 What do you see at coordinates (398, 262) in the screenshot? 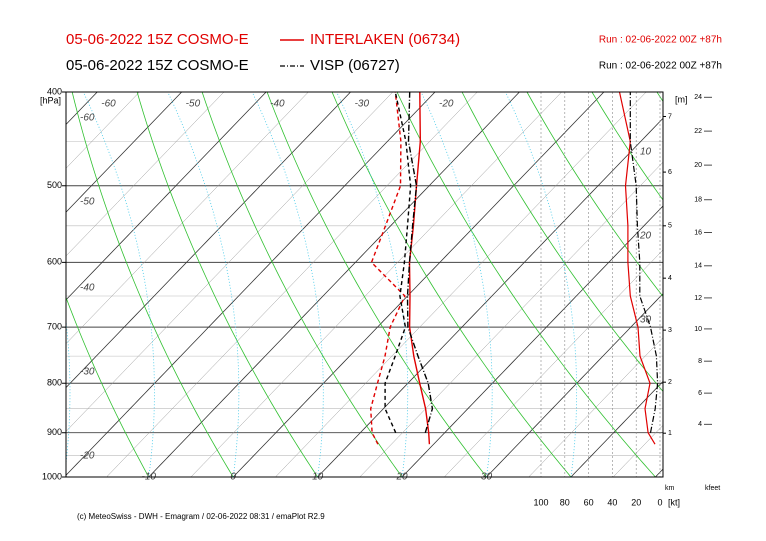
I see `dewpoint-line` at bounding box center [398, 262].